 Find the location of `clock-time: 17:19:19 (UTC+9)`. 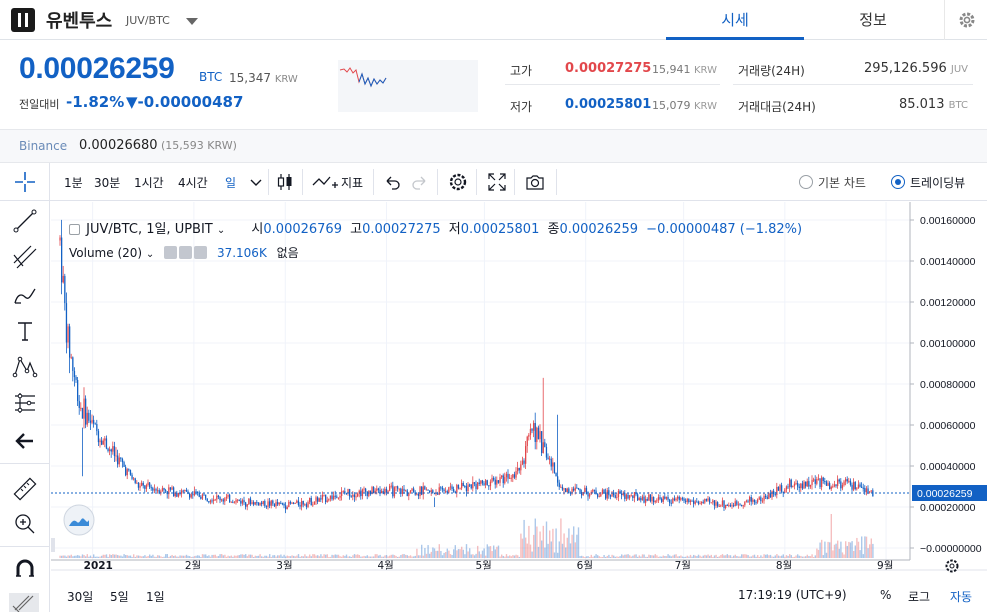

clock-time: 17:19:19 (UTC+9) is located at coordinates (792, 595).